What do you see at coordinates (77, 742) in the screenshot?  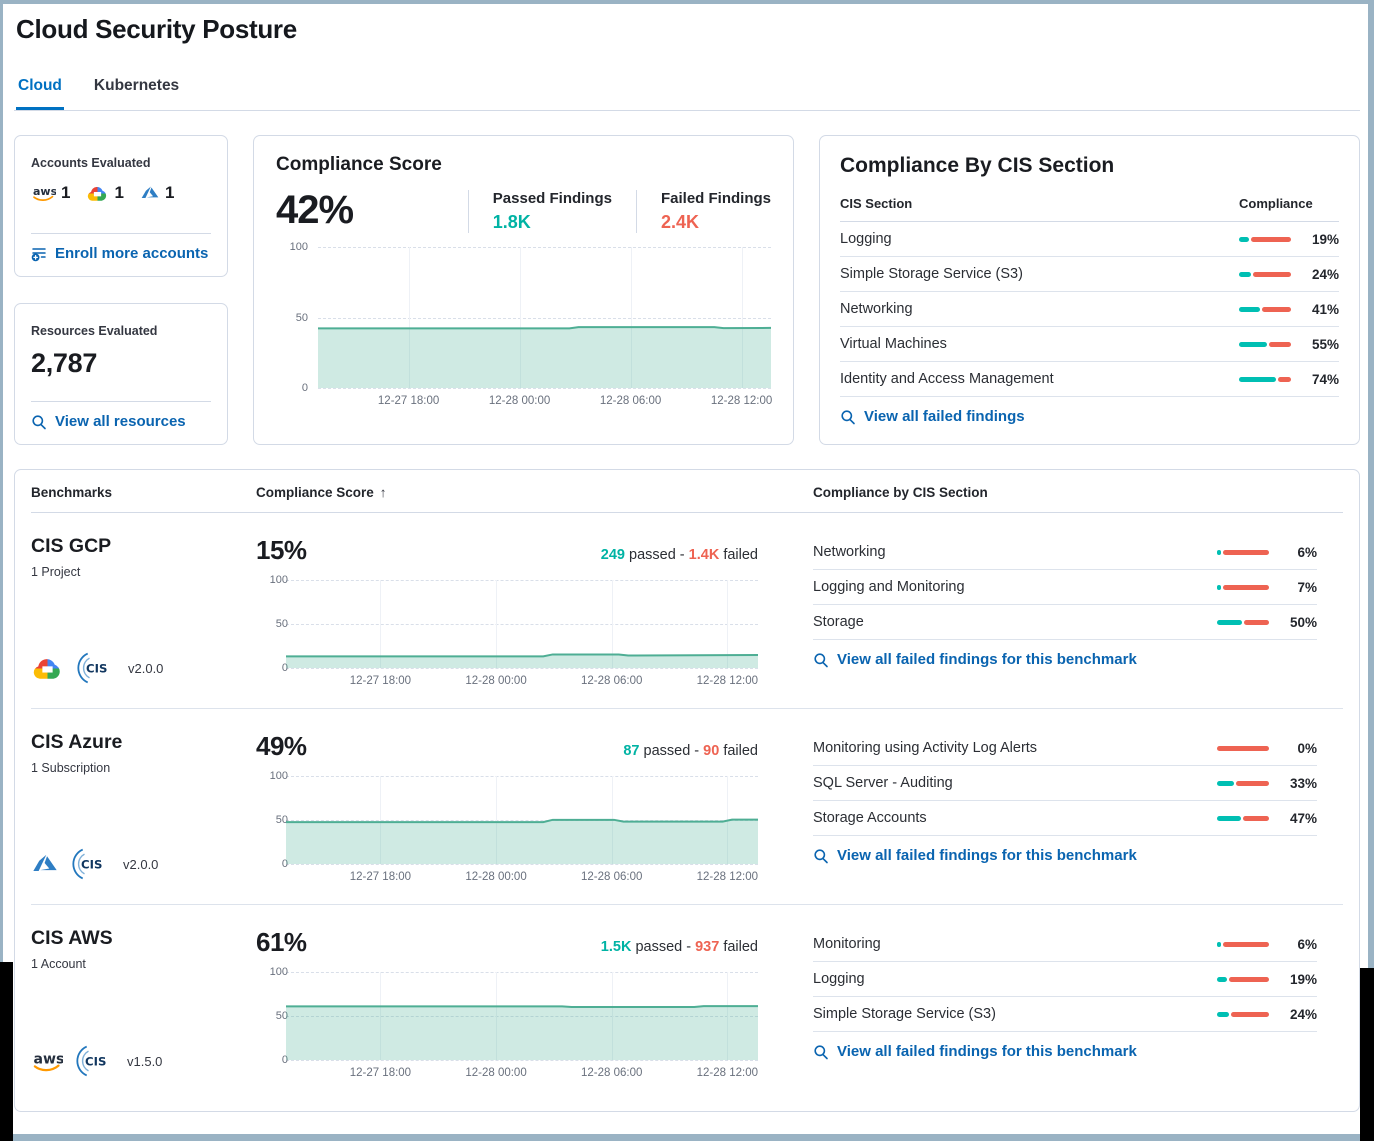 I see `benchmark-name: CIS Azure` at bounding box center [77, 742].